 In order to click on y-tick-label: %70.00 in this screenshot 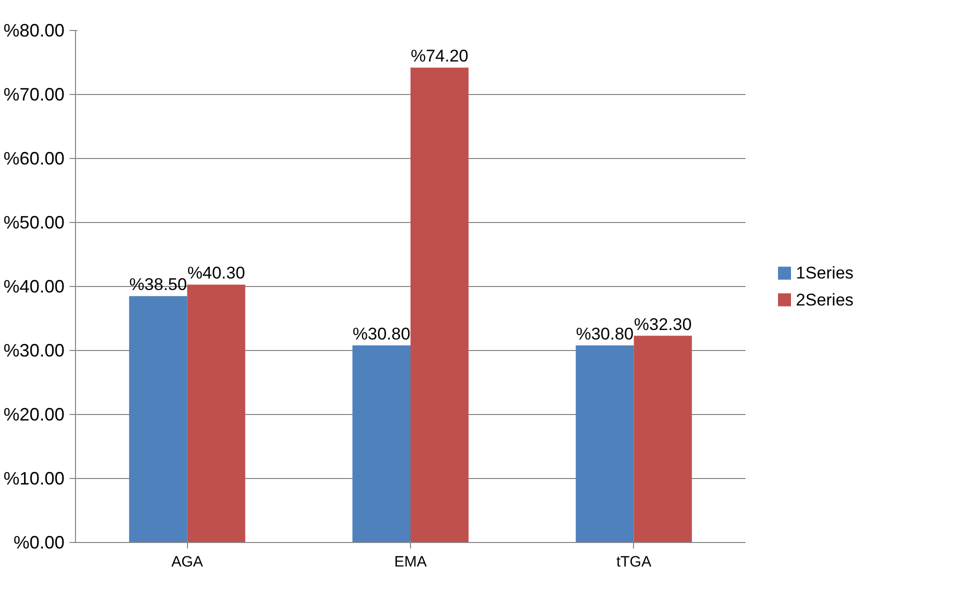, I will do `click(34, 94)`.